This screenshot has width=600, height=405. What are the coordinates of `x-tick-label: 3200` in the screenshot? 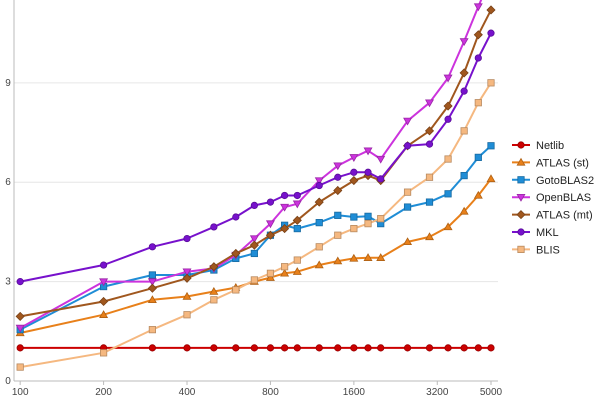 It's located at (437, 392).